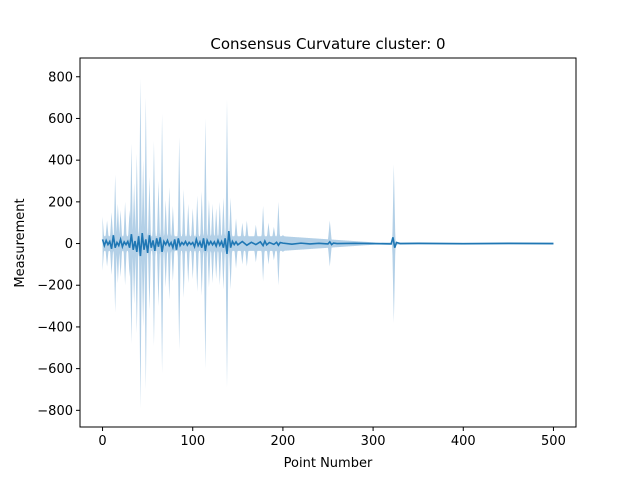  What do you see at coordinates (55, 411) in the screenshot?
I see `y-tick-label: −800` at bounding box center [55, 411].